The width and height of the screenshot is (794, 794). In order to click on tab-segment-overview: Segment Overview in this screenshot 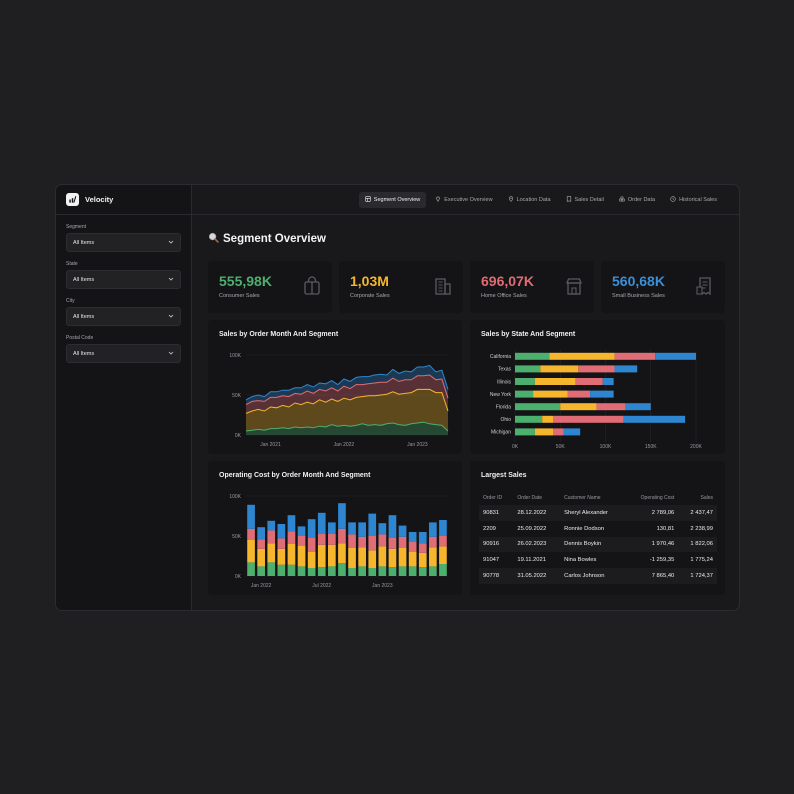, I will do `click(392, 199)`.